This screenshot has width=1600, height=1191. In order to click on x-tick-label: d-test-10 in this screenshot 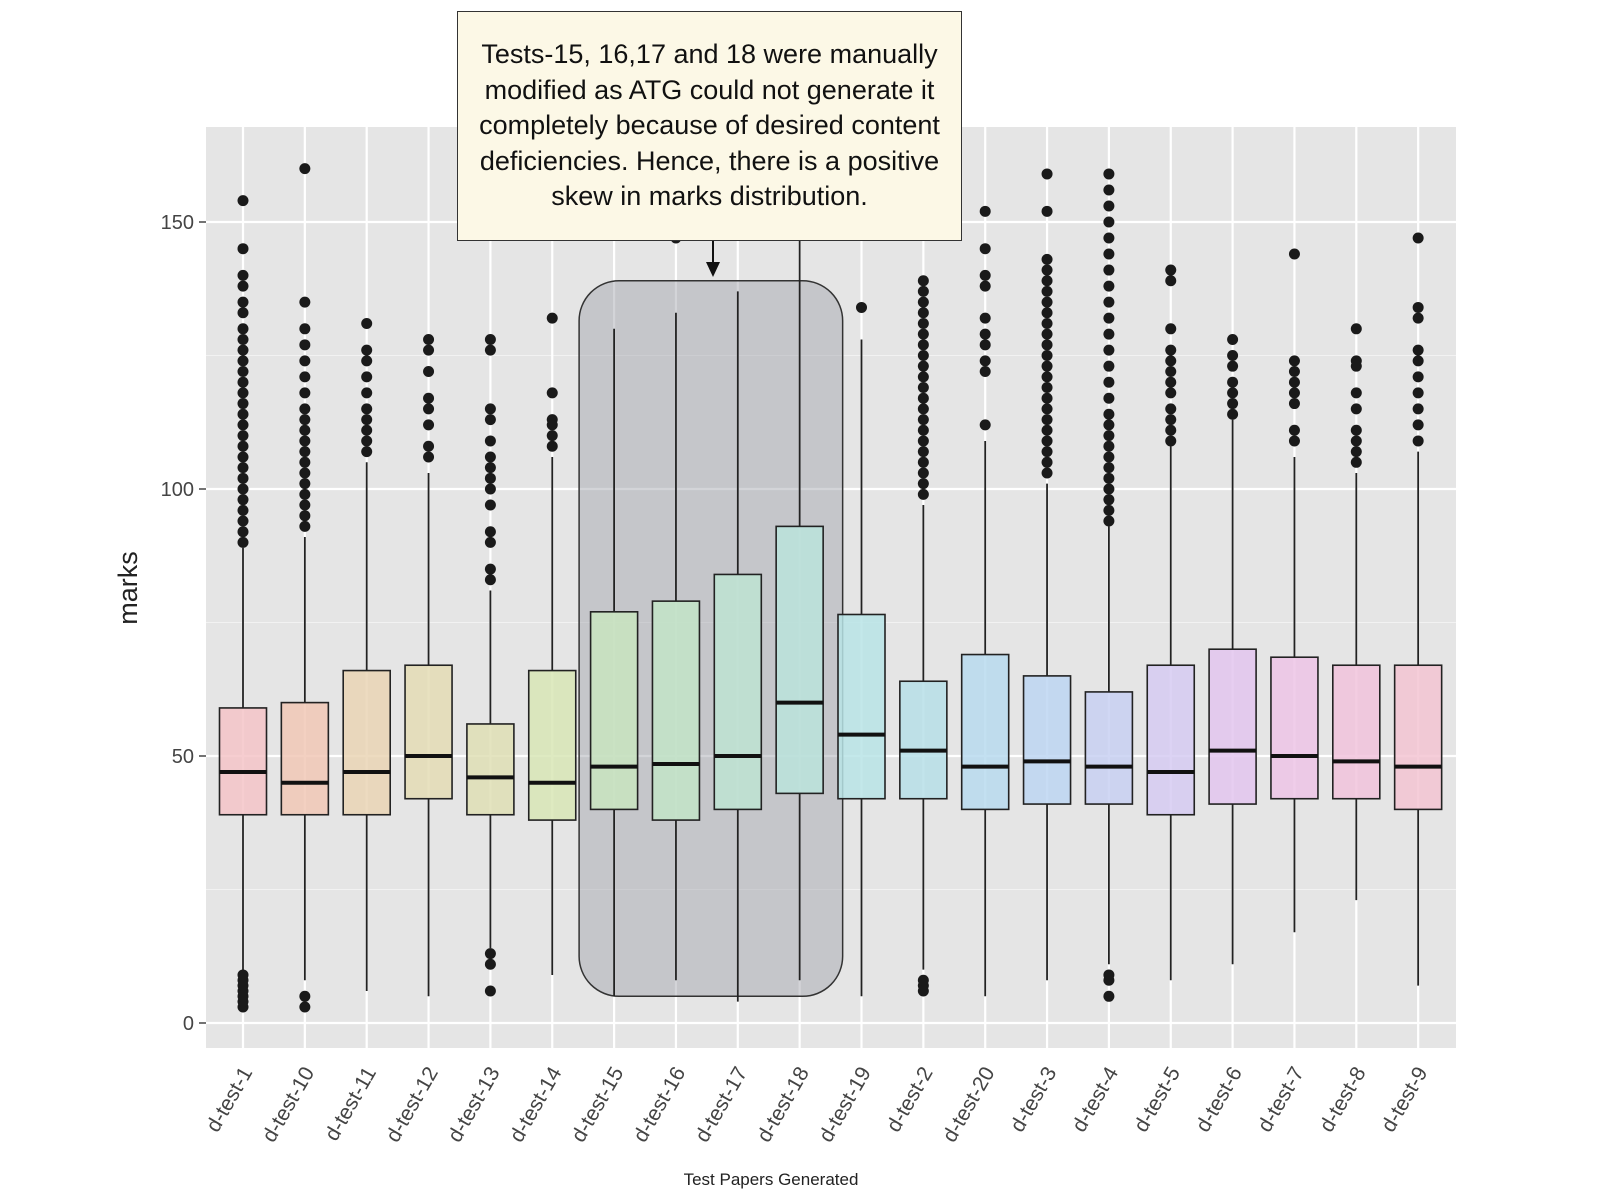, I will do `click(288, 1104)`.